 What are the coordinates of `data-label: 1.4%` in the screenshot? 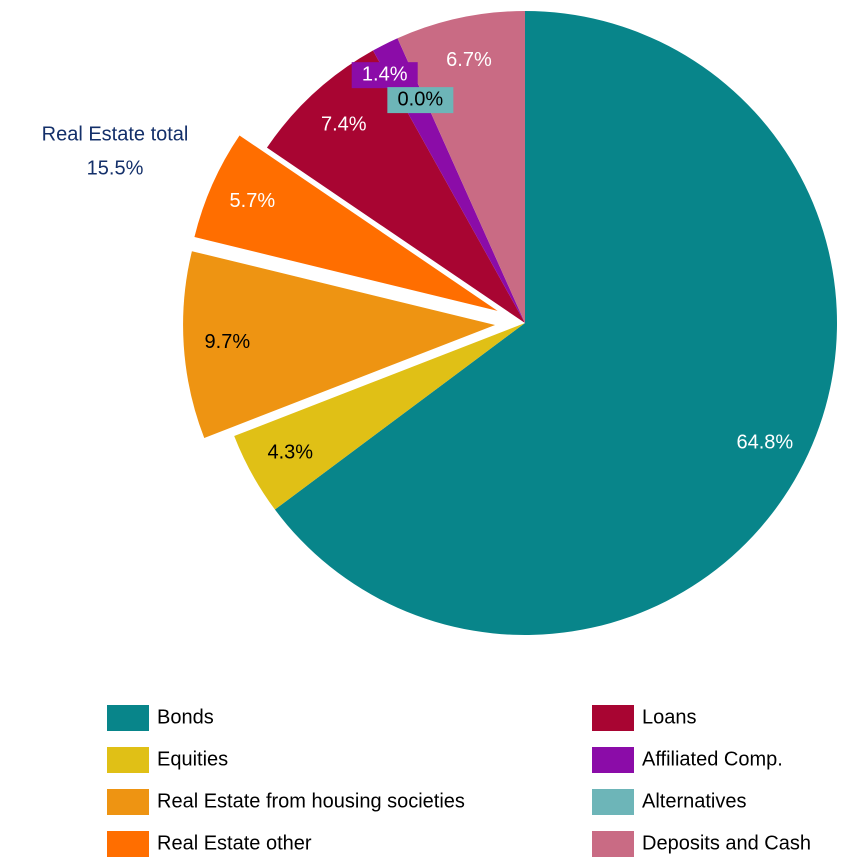 It's located at (385, 74).